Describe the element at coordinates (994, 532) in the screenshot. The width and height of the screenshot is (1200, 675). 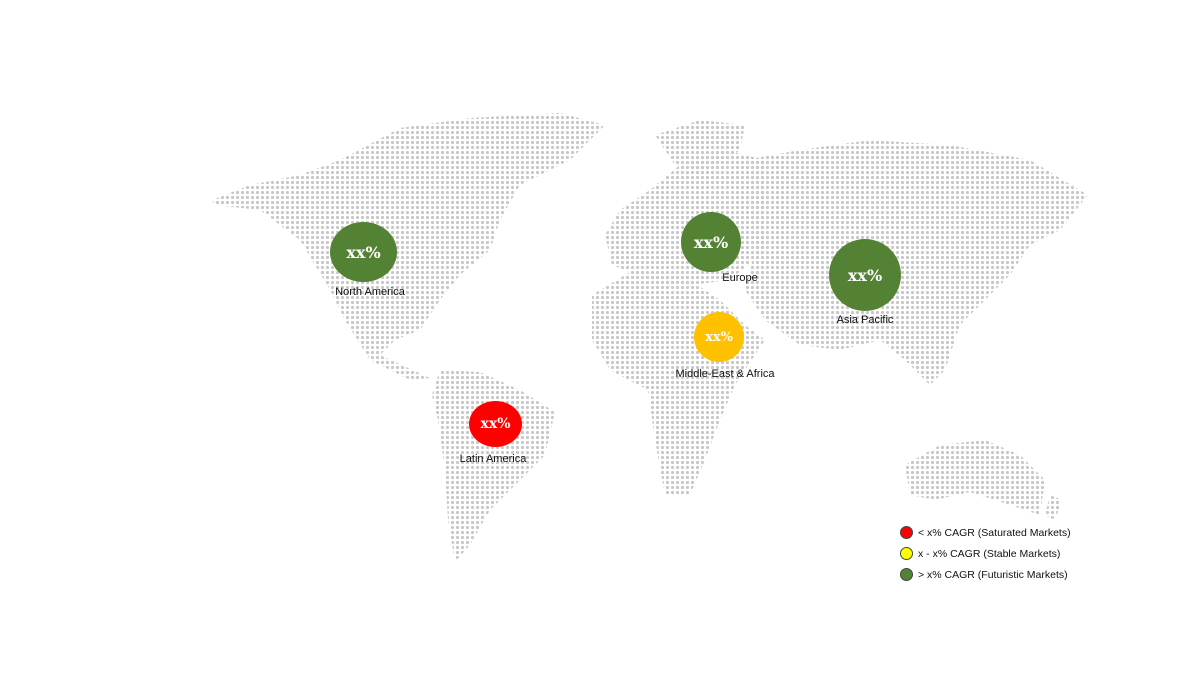
I see `legend-label: < x% CAGR (Saturated Markets)` at that location.